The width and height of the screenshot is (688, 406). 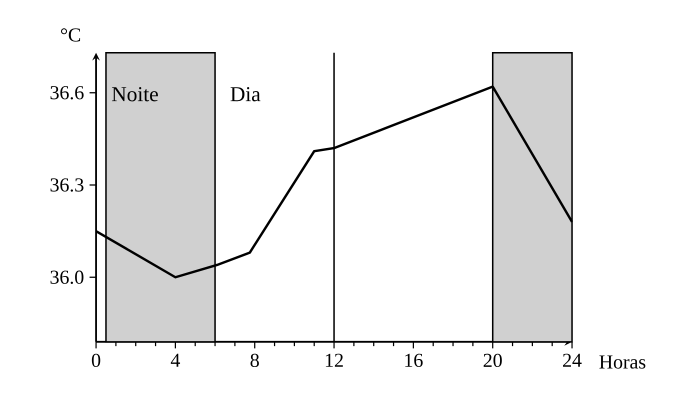 What do you see at coordinates (254, 361) in the screenshot?
I see `x-tick-label: 8` at bounding box center [254, 361].